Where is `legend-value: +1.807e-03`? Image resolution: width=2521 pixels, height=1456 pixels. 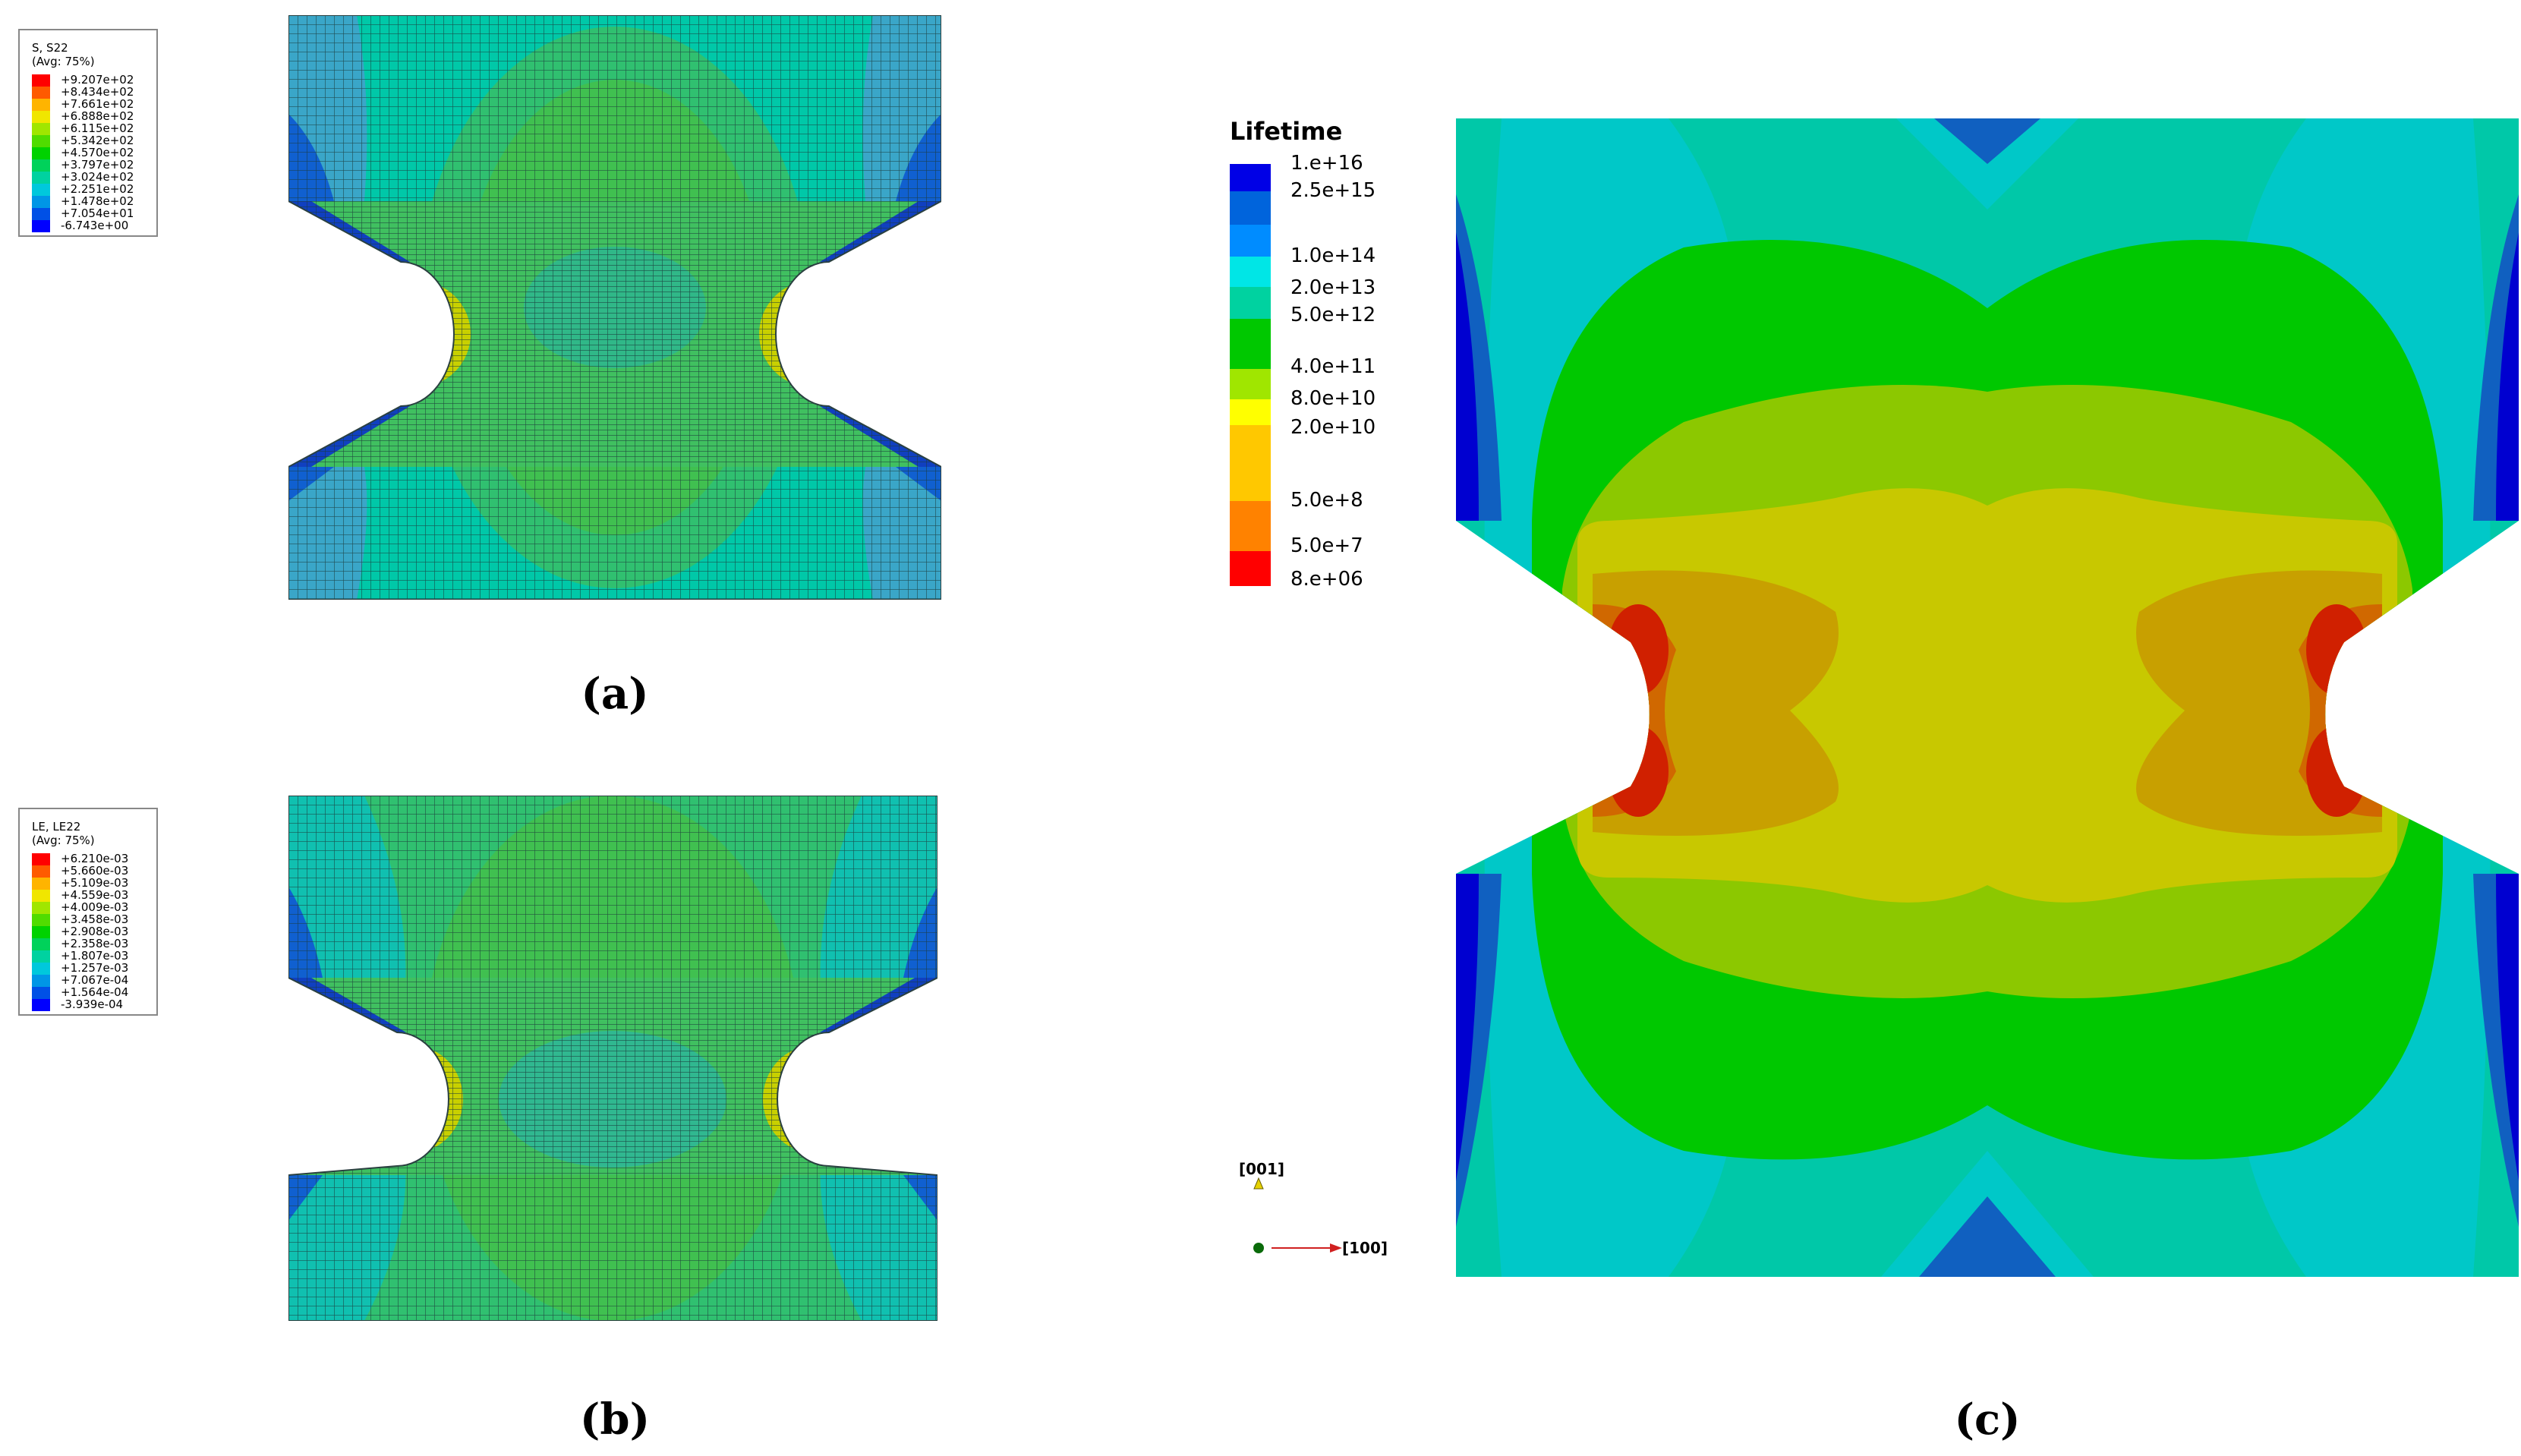
legend-value: +1.807e-03 is located at coordinates (95, 956).